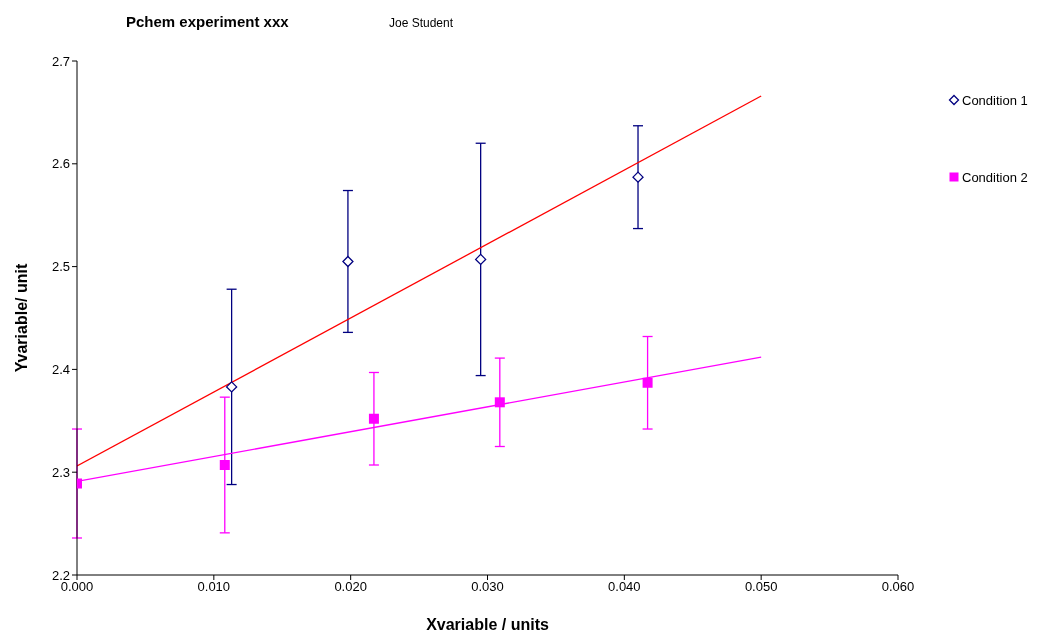 The image size is (1050, 635). What do you see at coordinates (60, 267) in the screenshot?
I see `y-tick-label: 2.5` at bounding box center [60, 267].